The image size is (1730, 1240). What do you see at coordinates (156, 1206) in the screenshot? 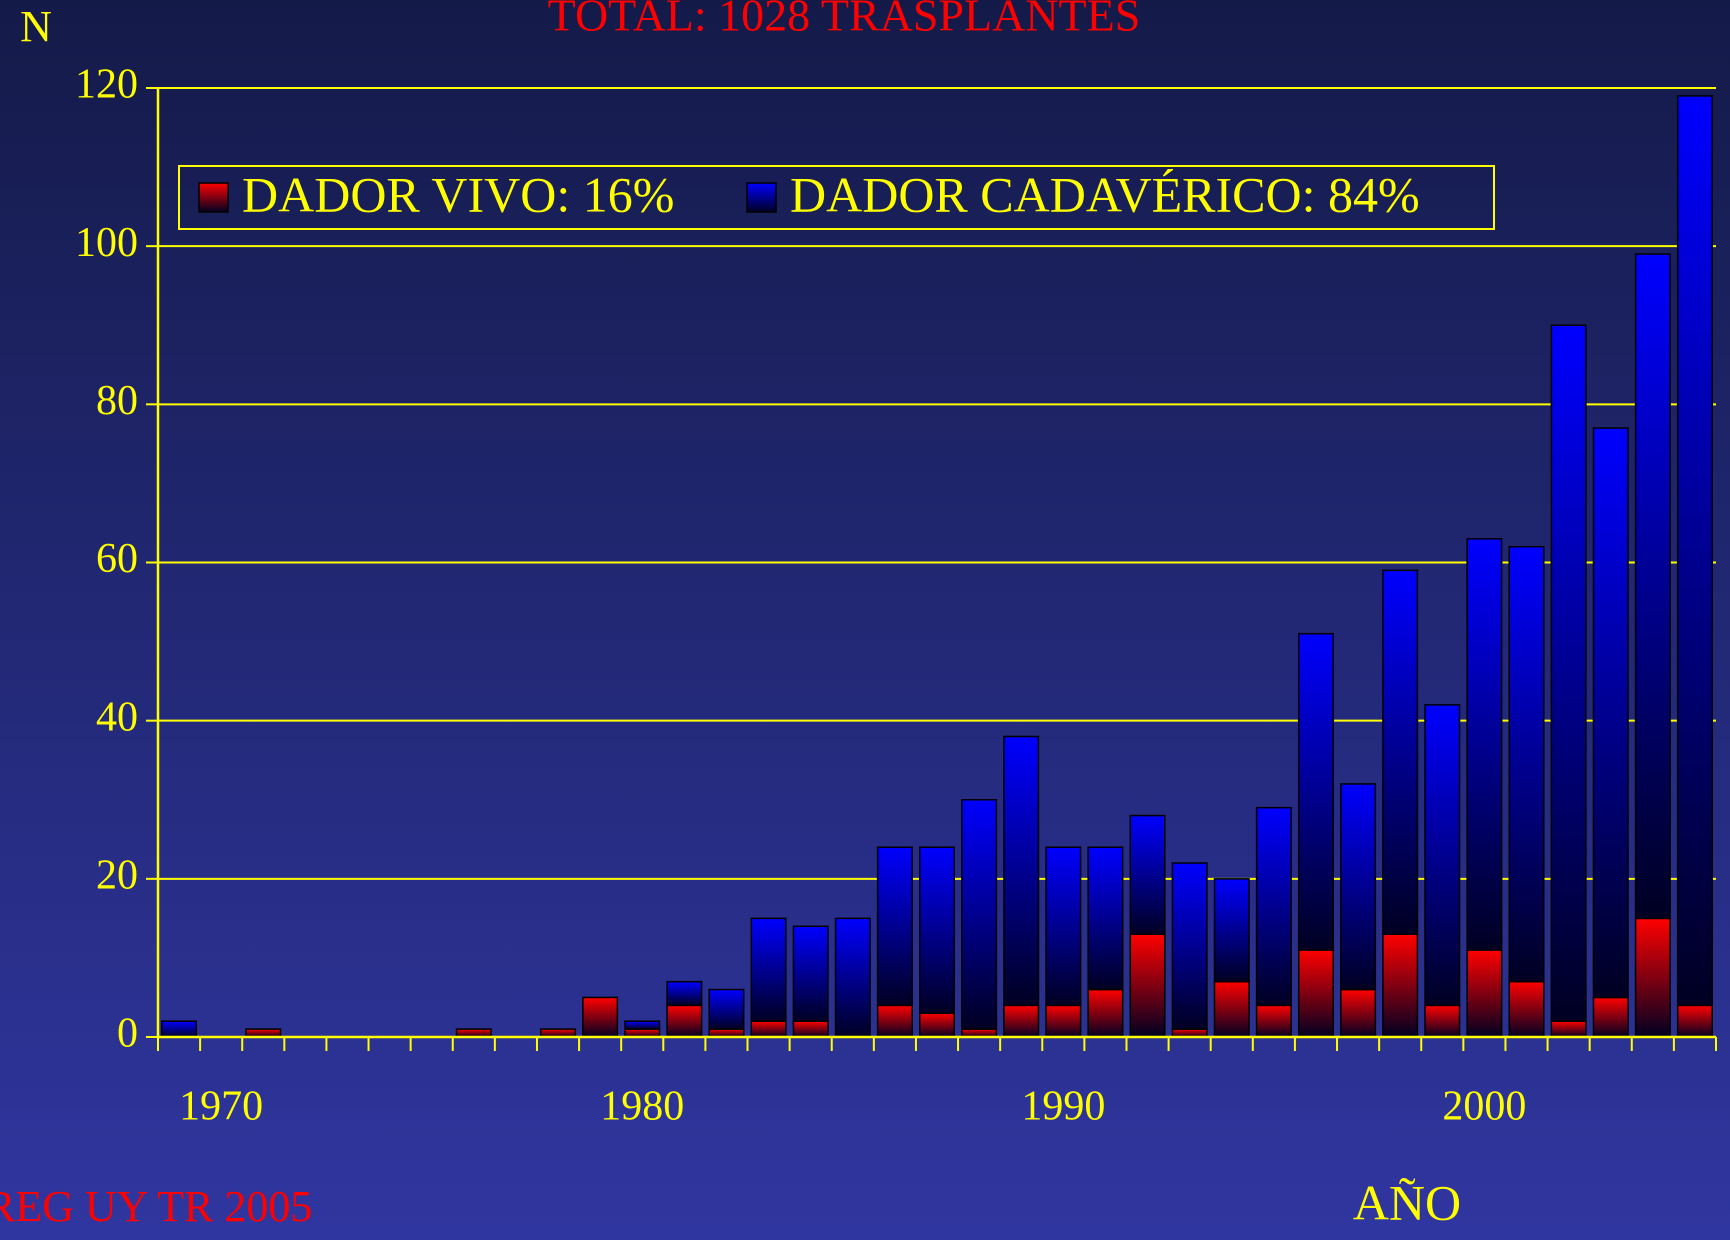
I see `source-note: REG UY TR 2005` at bounding box center [156, 1206].